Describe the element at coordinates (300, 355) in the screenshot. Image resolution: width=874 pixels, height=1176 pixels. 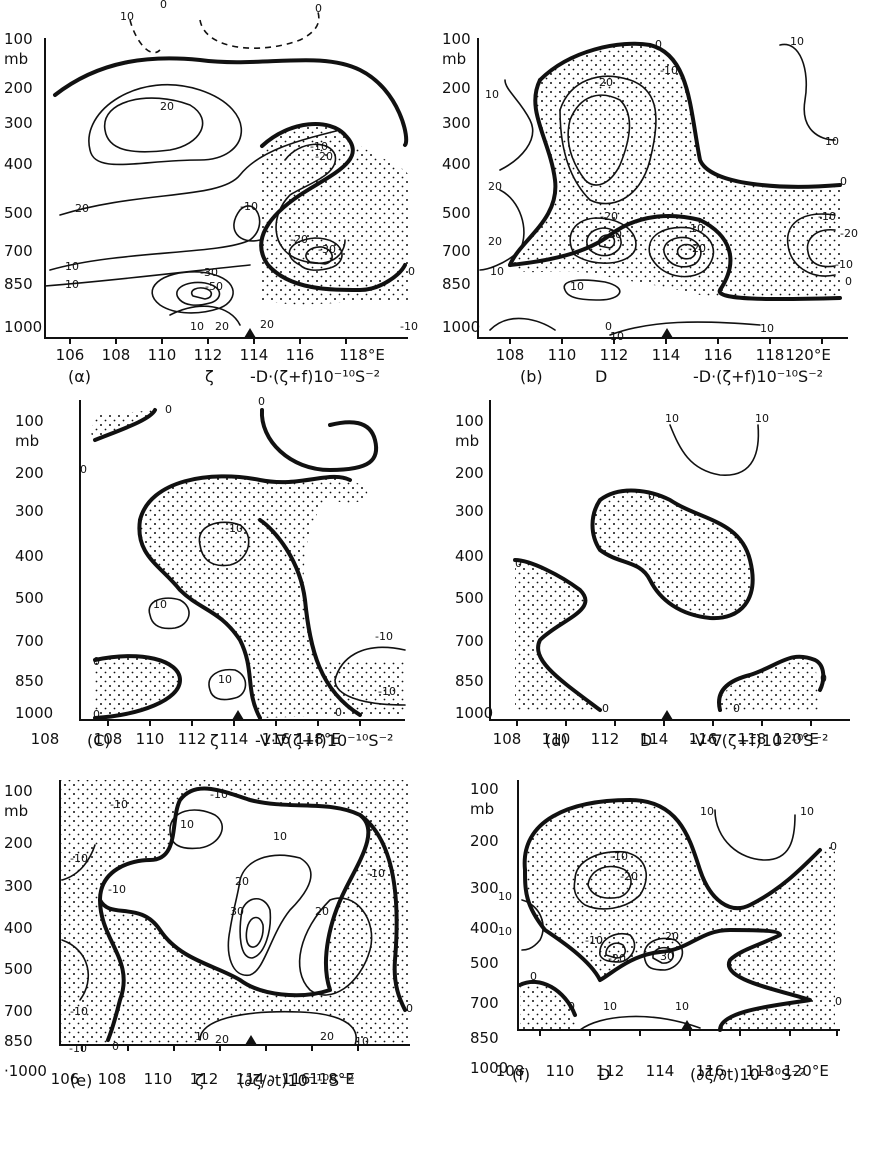
I see `panel-a-x-tick: 116` at that location.